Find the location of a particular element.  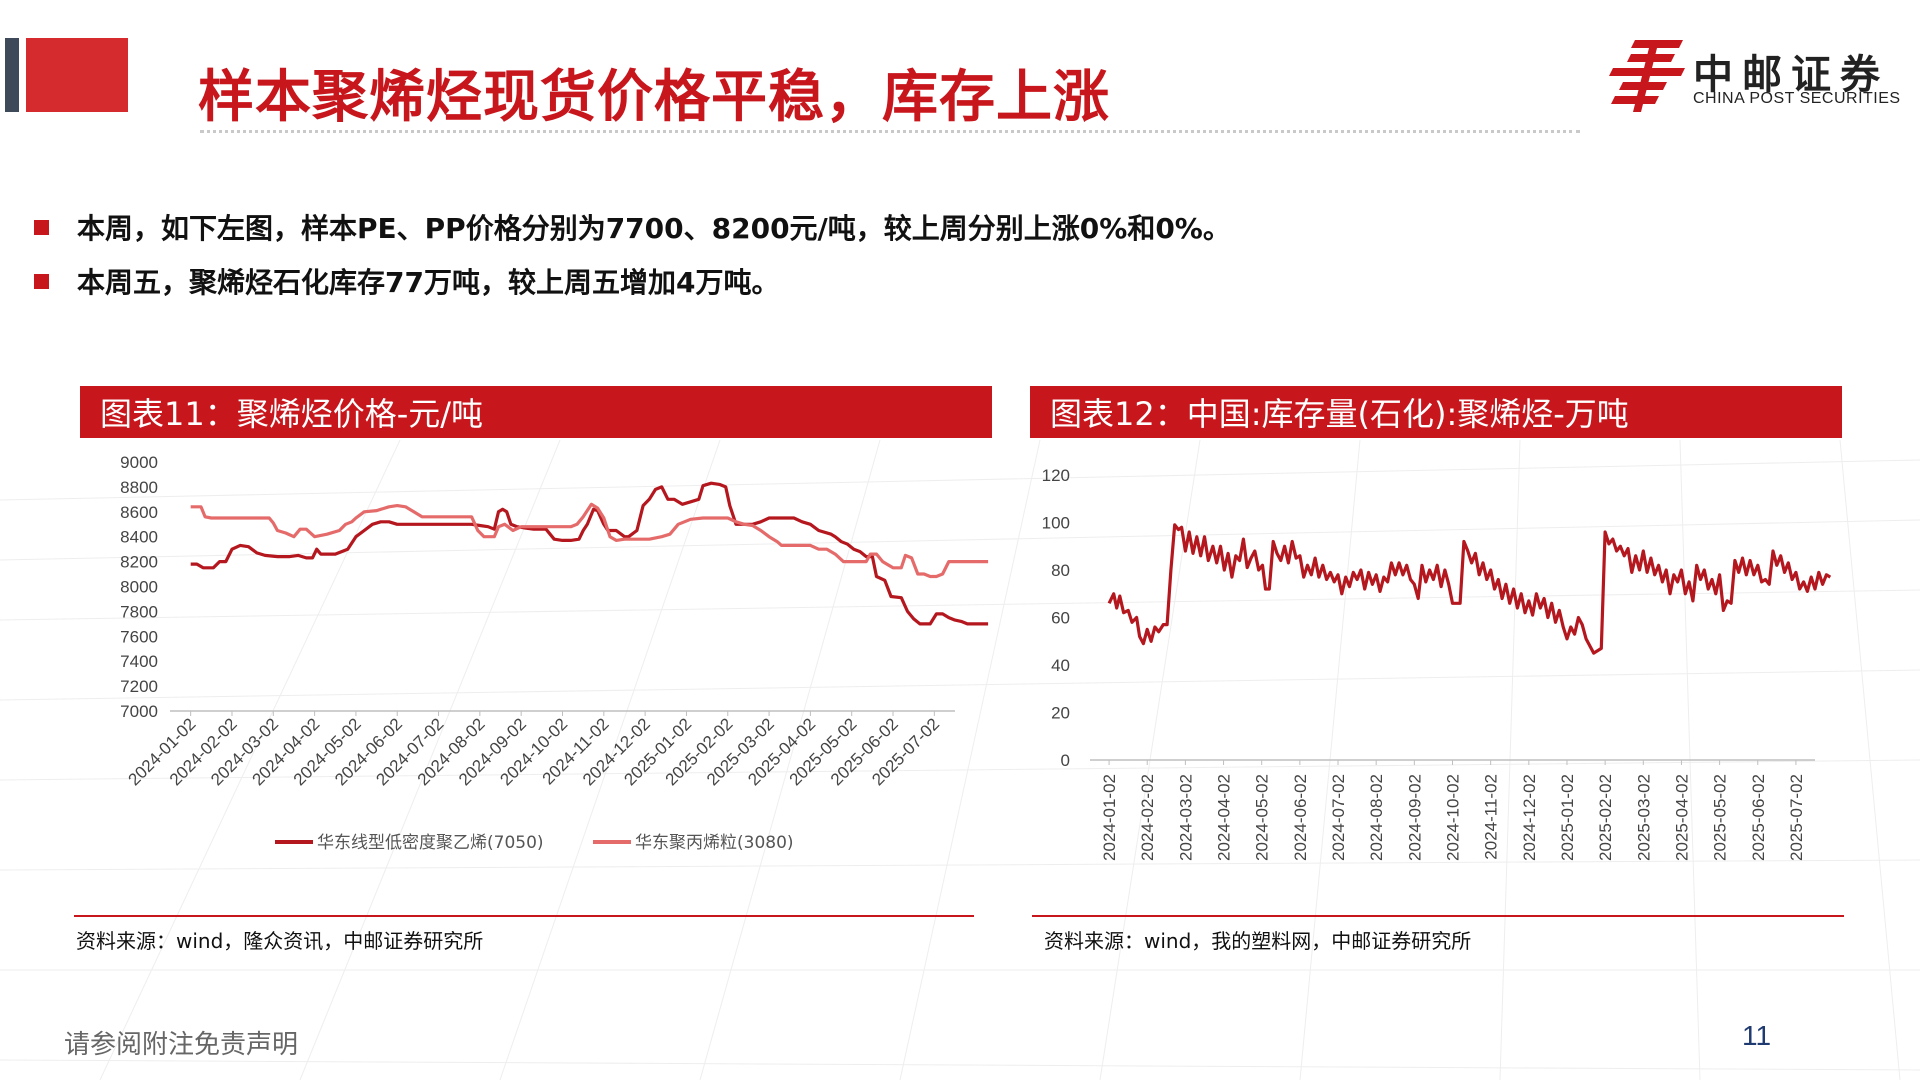

y-tick-label: 8600 is located at coordinates (139, 512).